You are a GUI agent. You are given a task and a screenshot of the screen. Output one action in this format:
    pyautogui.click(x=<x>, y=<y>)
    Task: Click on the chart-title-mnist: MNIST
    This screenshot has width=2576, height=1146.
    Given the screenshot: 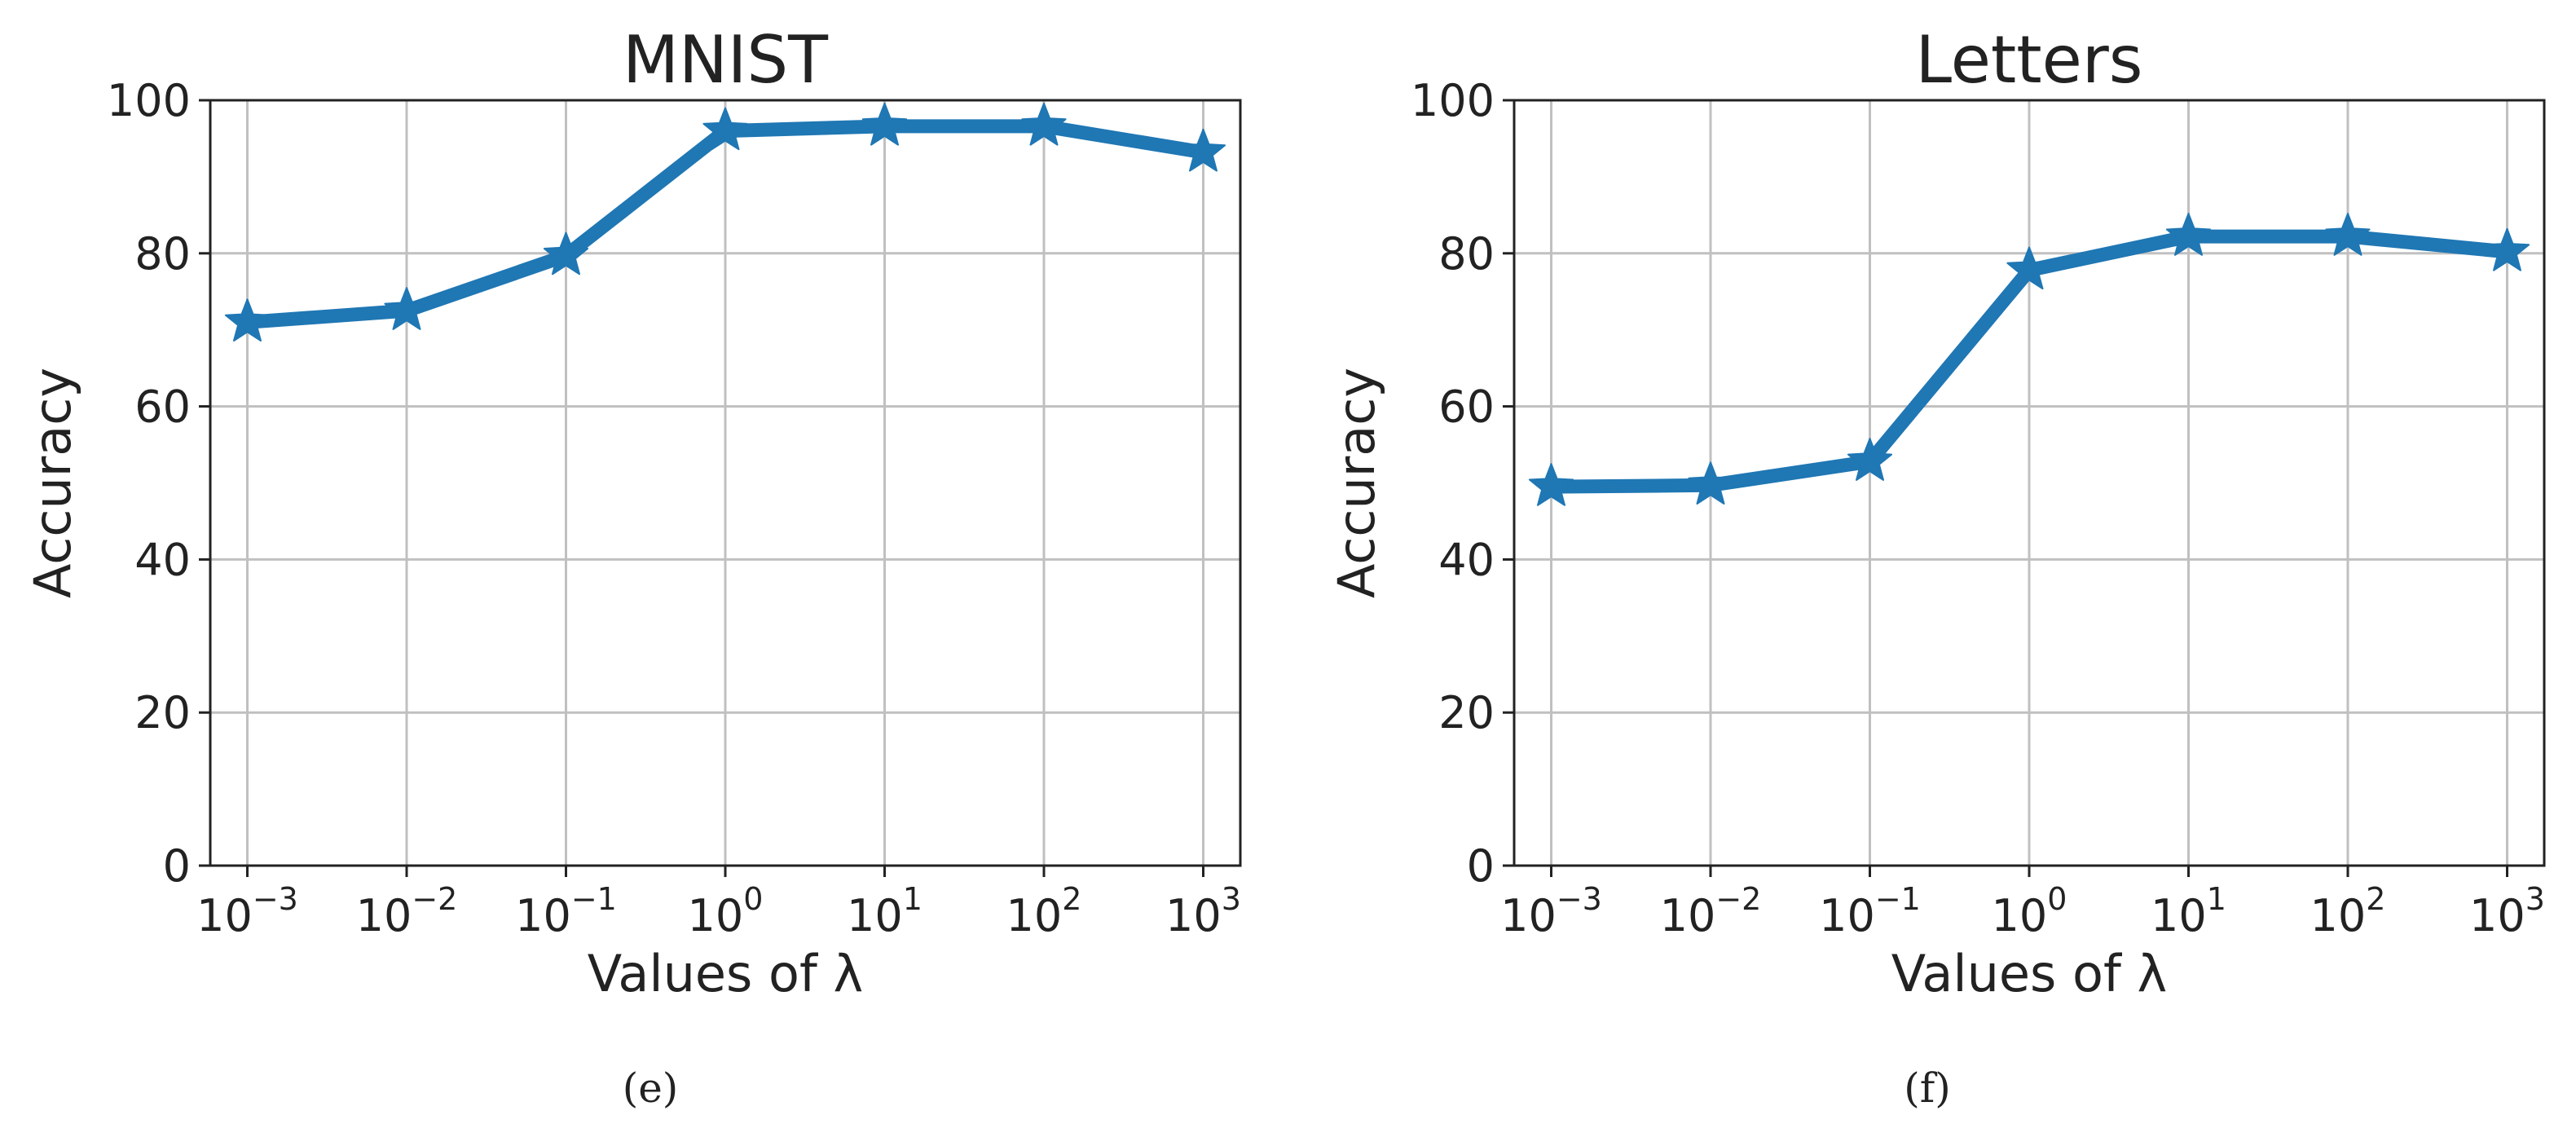 What is the action you would take?
    pyautogui.click(x=726, y=60)
    